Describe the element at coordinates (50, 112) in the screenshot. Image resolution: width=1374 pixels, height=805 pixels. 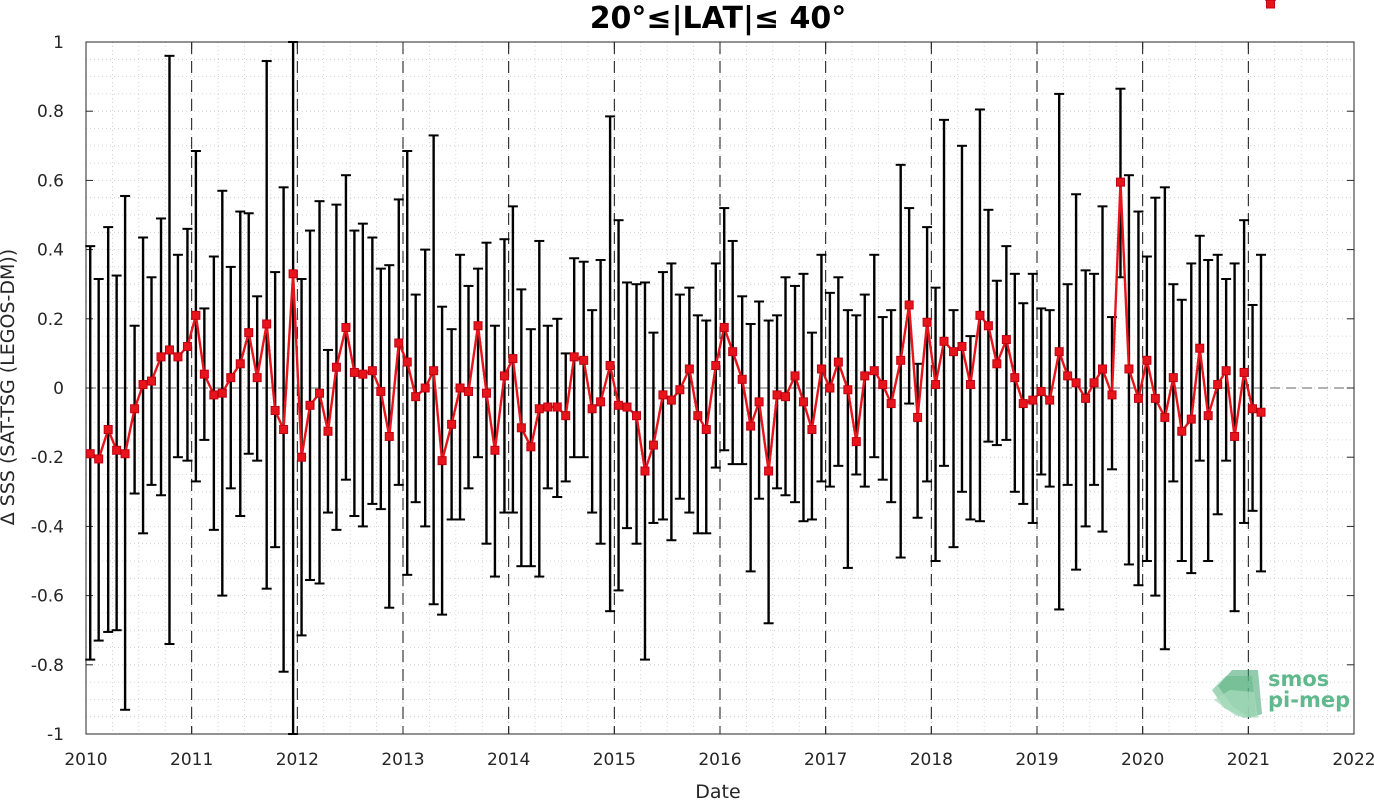
I see `y-tick-label: 0.8` at that location.